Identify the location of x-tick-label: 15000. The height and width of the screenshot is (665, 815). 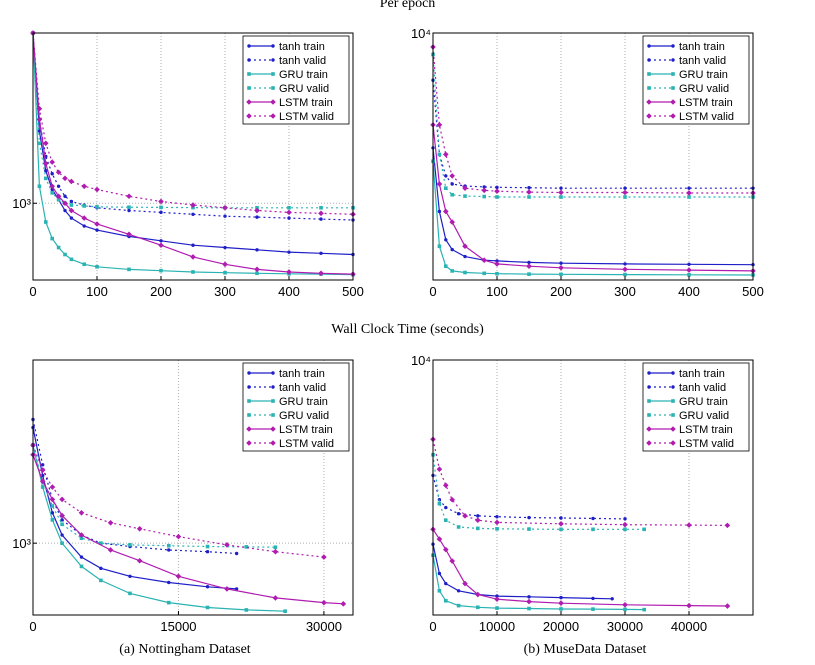
(178, 626).